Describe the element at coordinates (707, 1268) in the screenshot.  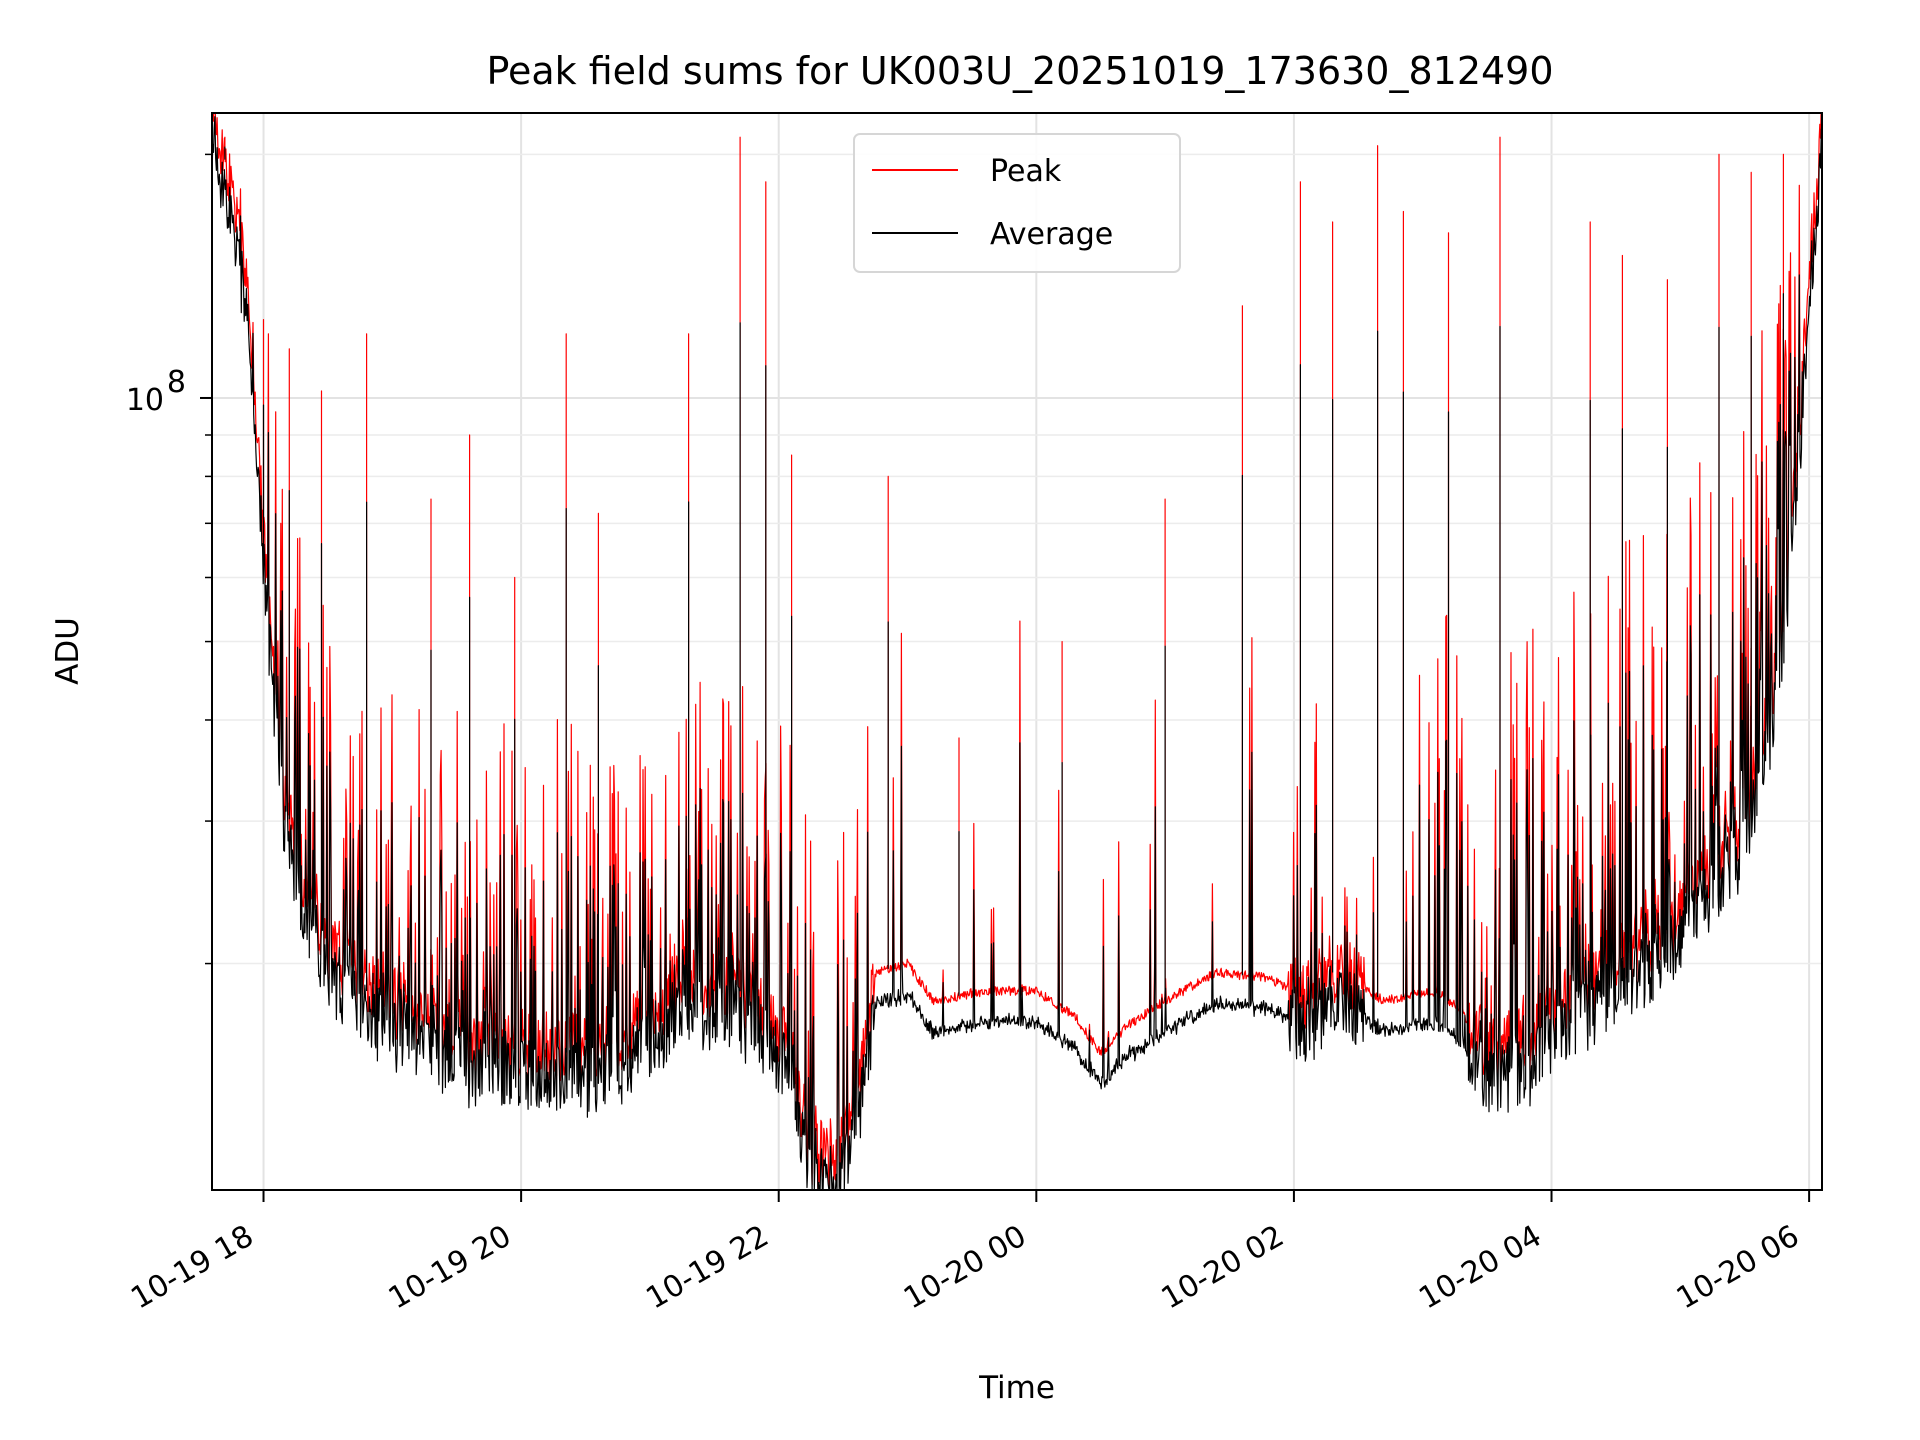
I see `x-tick-label-2: 10-19 22` at that location.